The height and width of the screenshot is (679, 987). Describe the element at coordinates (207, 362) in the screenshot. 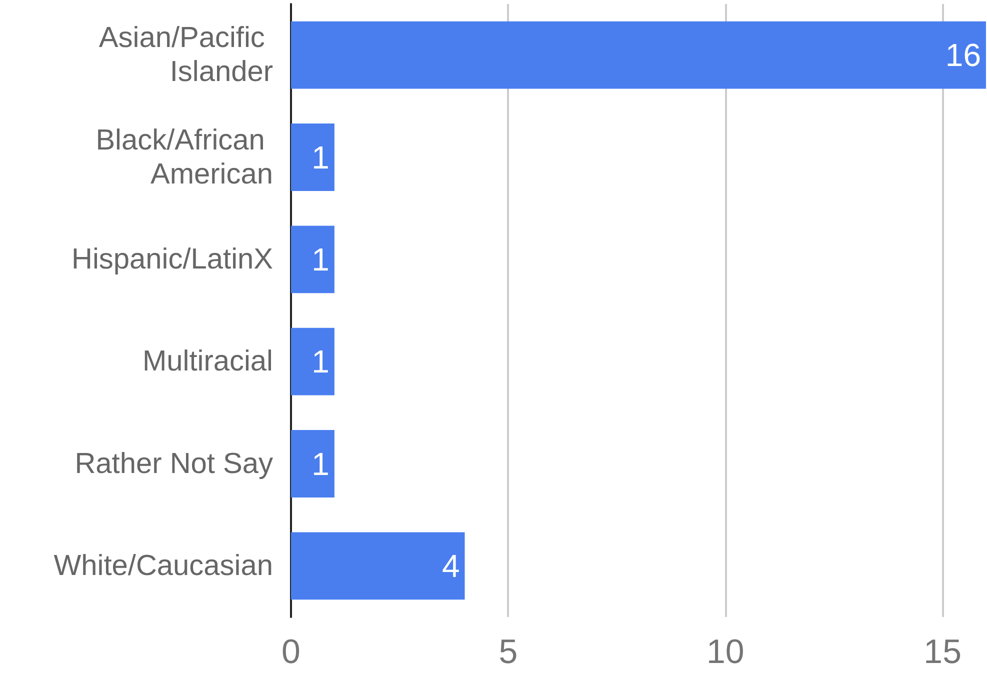

I see `y-tick-label: Multiracial` at that location.